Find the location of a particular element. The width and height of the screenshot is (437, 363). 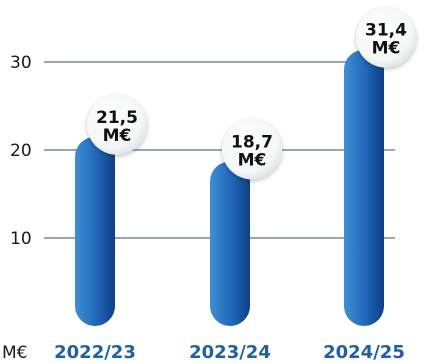

y-tick-label: 30 is located at coordinates (21, 63).